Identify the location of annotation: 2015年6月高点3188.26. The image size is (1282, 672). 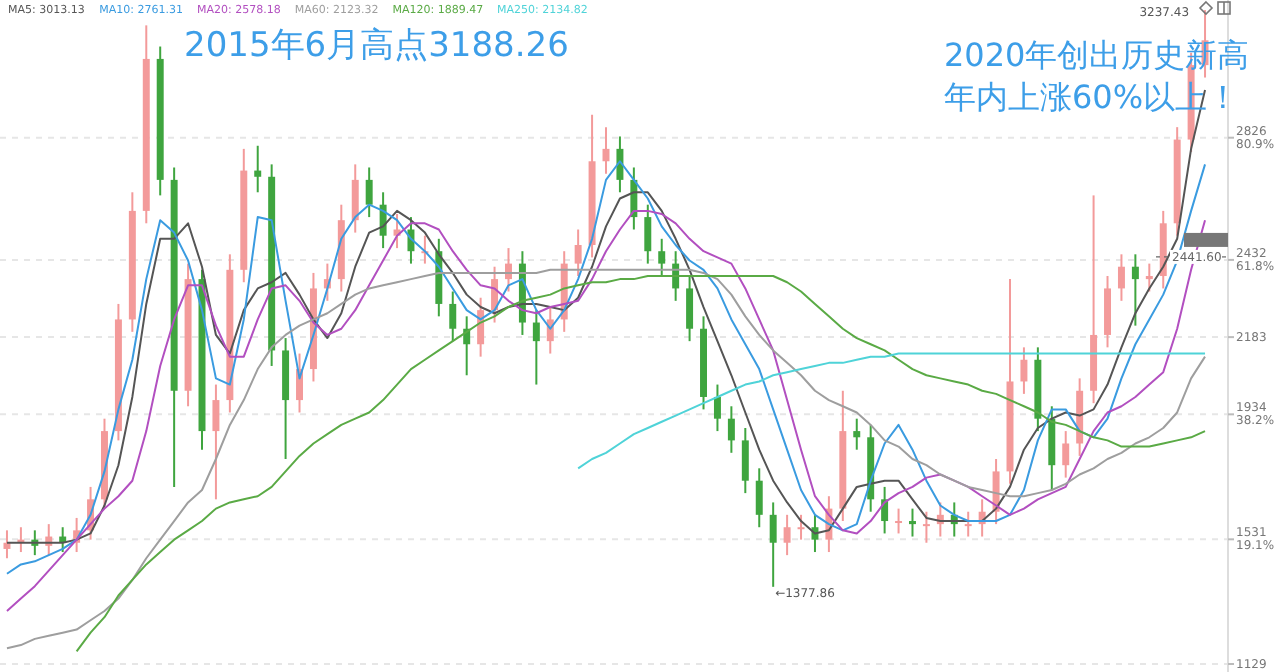
(376, 46).